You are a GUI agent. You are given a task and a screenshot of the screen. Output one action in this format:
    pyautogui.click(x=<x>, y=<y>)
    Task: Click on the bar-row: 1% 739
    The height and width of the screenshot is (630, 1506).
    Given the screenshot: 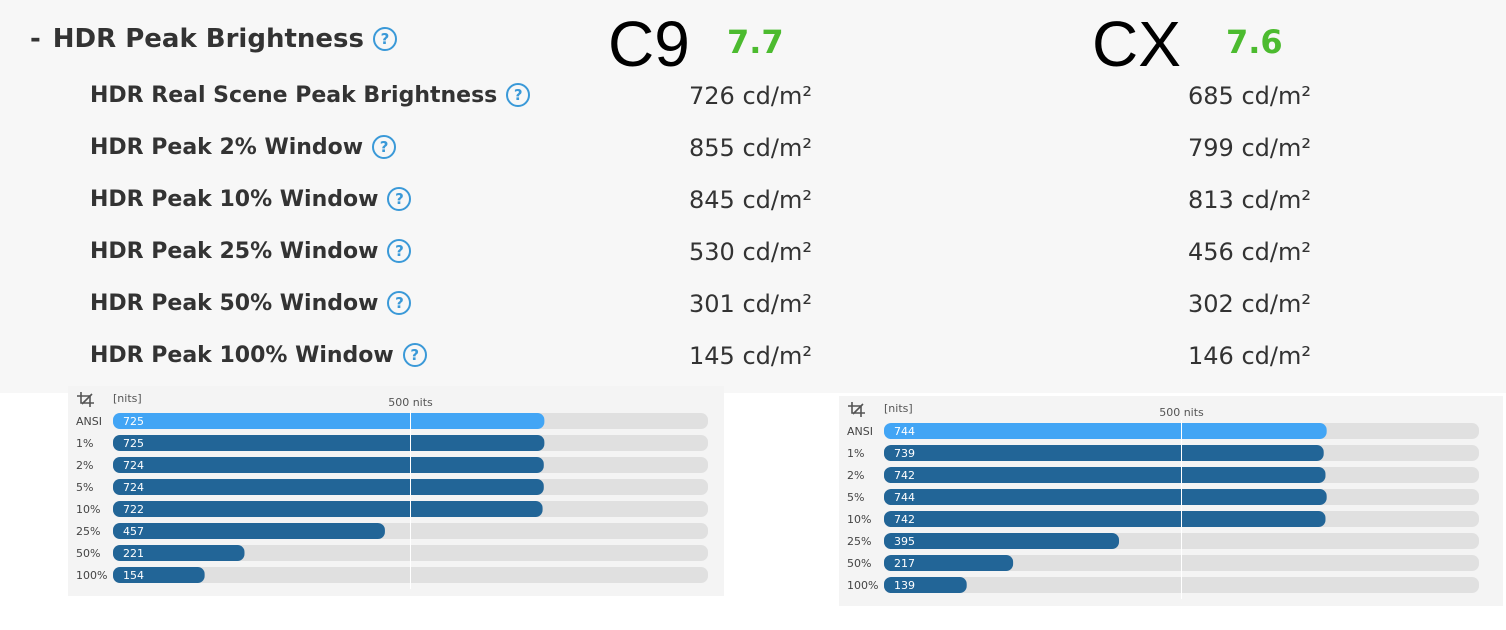 What is the action you would take?
    pyautogui.click(x=1163, y=453)
    